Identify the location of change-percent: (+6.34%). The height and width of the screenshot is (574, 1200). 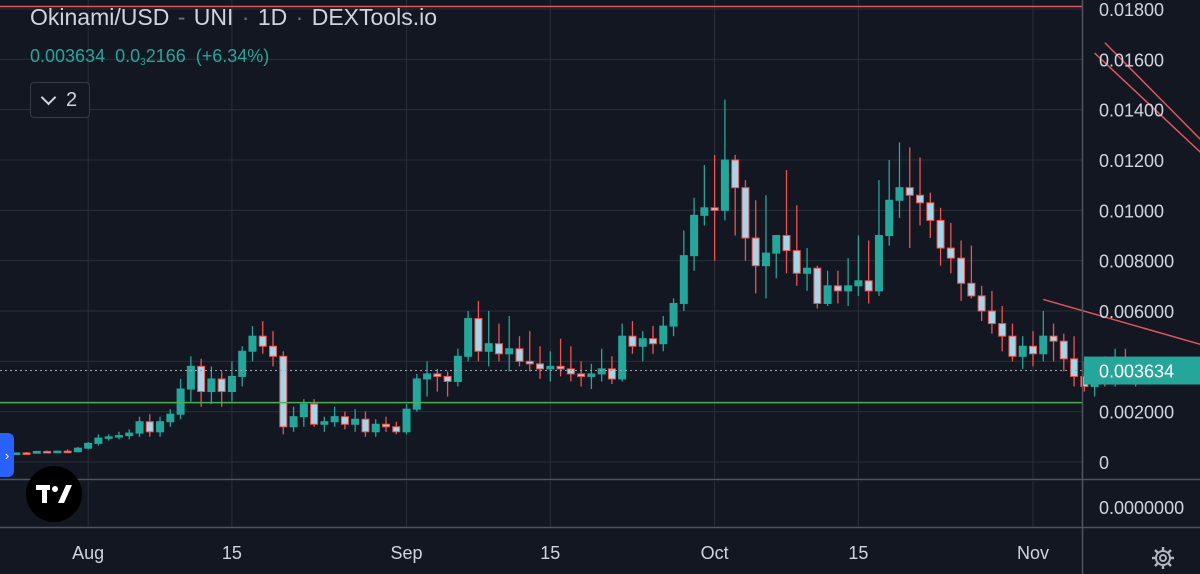
(232, 56).